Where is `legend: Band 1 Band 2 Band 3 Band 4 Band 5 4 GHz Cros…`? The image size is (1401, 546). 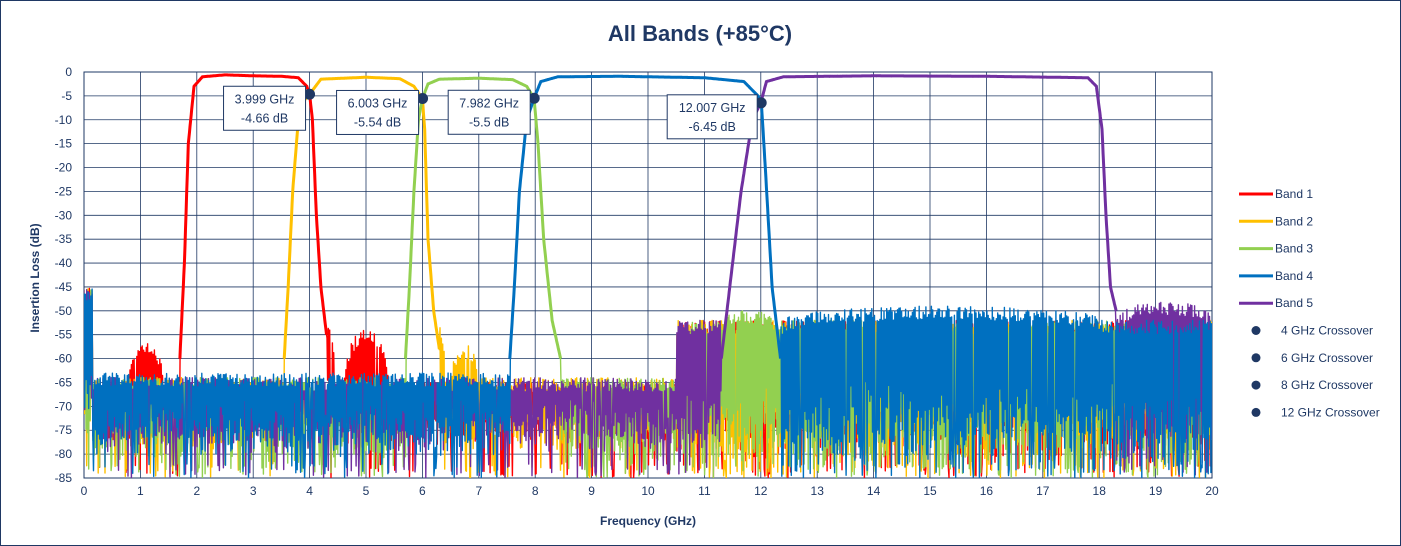
legend: Band 1 Band 2 Band 3 Band 4 Band 5 4 GHz Cros… is located at coordinates (1309, 303).